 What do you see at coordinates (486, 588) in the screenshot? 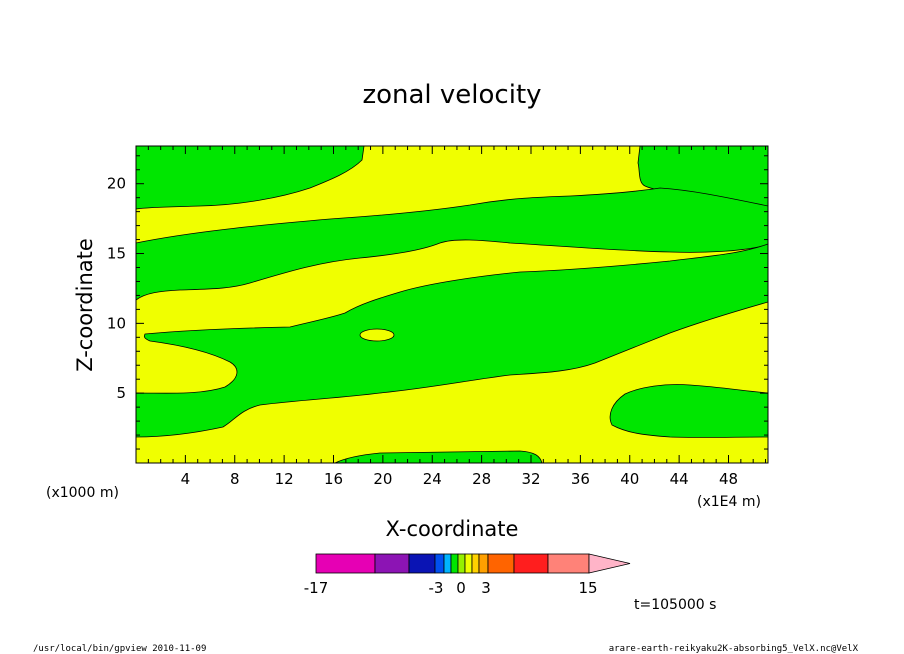
I see `colorbar-tick-label: 3` at bounding box center [486, 588].